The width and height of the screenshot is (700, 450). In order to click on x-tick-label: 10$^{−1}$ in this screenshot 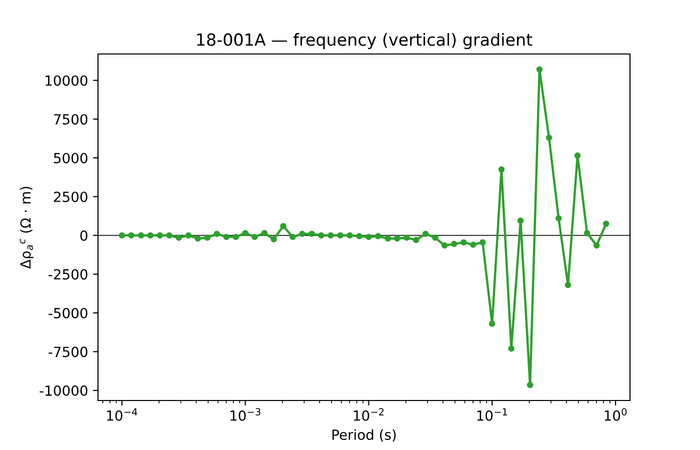, I will do `click(492, 414)`.